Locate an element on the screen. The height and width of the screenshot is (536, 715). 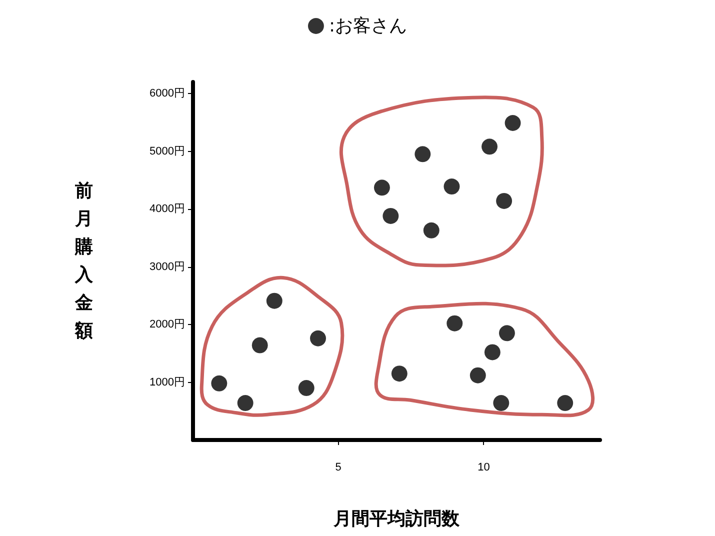
y-tick-label: 1000円 is located at coordinates (167, 382).